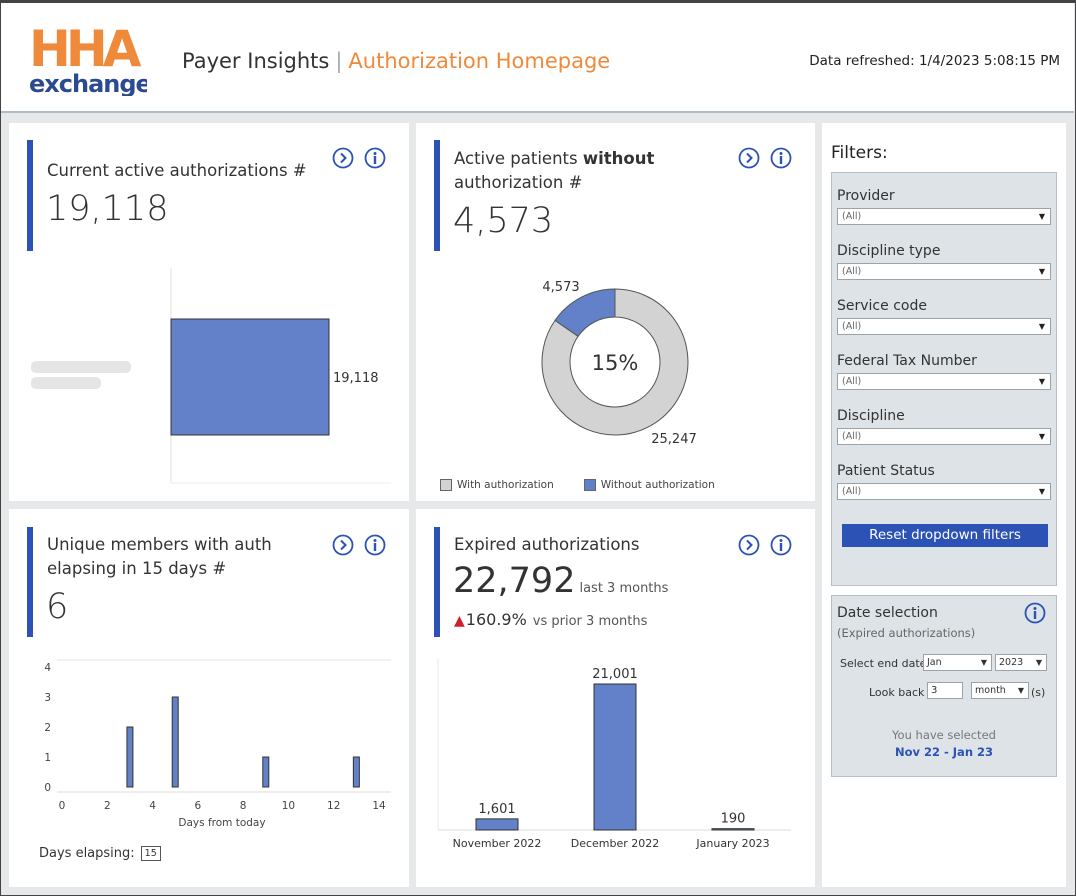 This screenshot has height=896, width=1076. What do you see at coordinates (496, 809) in the screenshot?
I see `data-label: 1,601` at bounding box center [496, 809].